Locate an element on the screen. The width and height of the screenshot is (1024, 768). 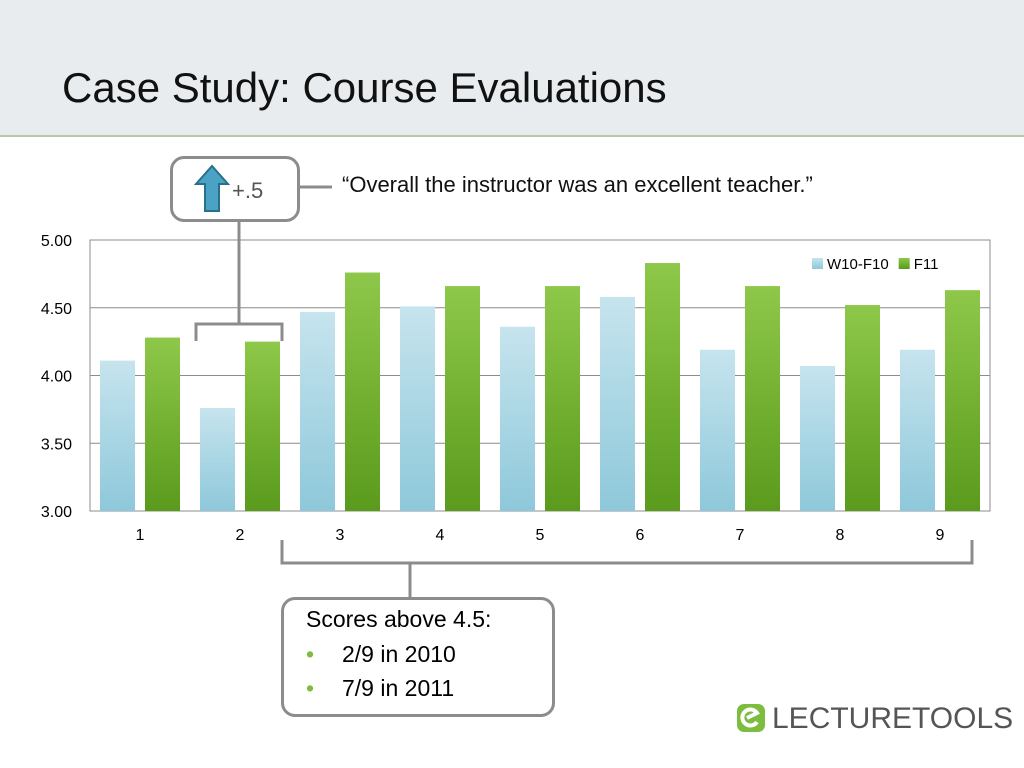
x-tick-label: 7 is located at coordinates (740, 535).